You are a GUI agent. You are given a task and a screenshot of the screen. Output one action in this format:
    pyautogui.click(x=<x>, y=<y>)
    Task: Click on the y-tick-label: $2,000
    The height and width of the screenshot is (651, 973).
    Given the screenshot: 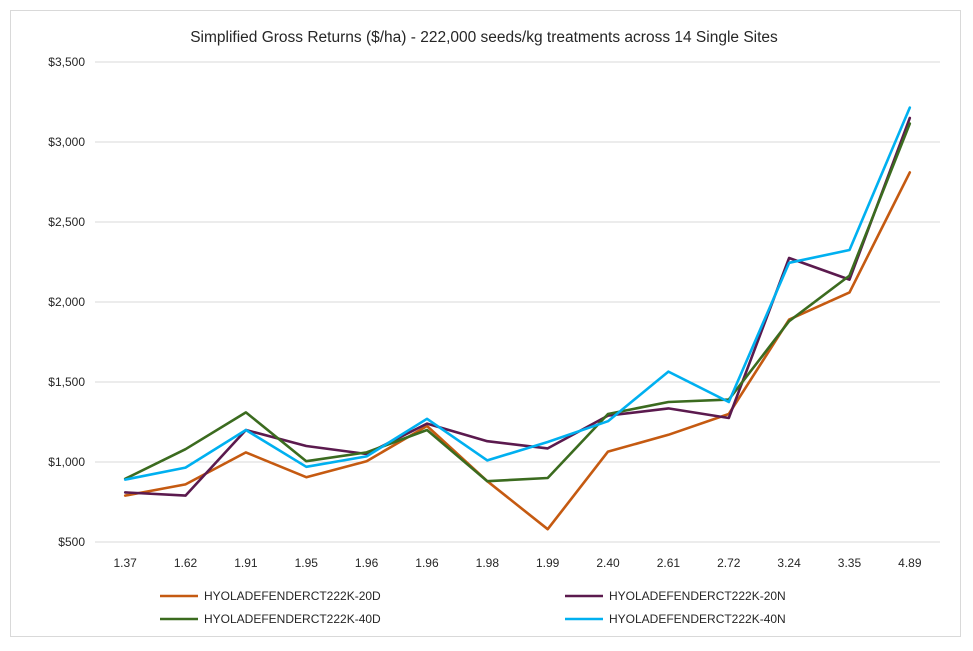 What is the action you would take?
    pyautogui.click(x=66, y=302)
    